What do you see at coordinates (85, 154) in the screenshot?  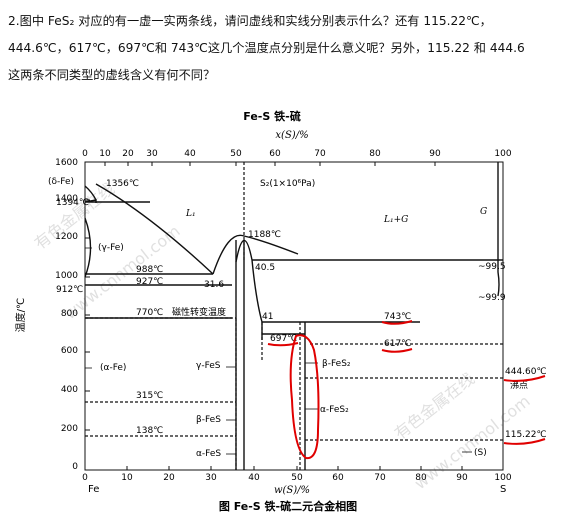 I see `top-tick-label: 0` at bounding box center [85, 154].